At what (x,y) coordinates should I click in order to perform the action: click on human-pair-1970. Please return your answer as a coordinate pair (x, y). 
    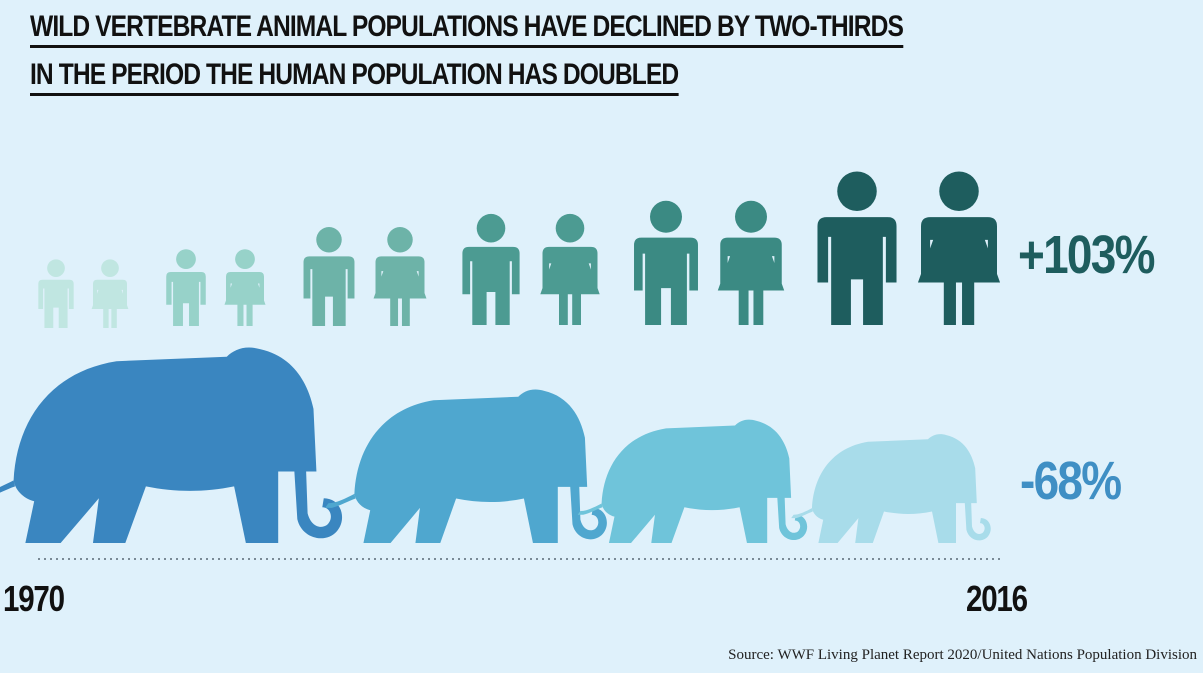
    Looking at the image, I should click on (83, 293).